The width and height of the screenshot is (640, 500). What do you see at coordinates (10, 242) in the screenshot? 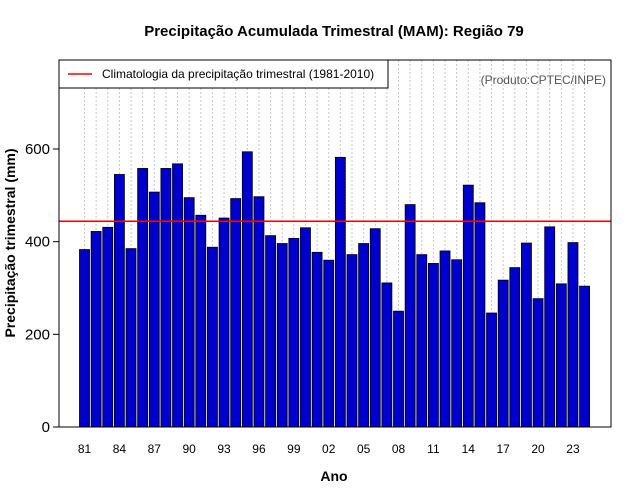
I see `y-axis-label: Precipitação trimestral (mm)` at bounding box center [10, 242].